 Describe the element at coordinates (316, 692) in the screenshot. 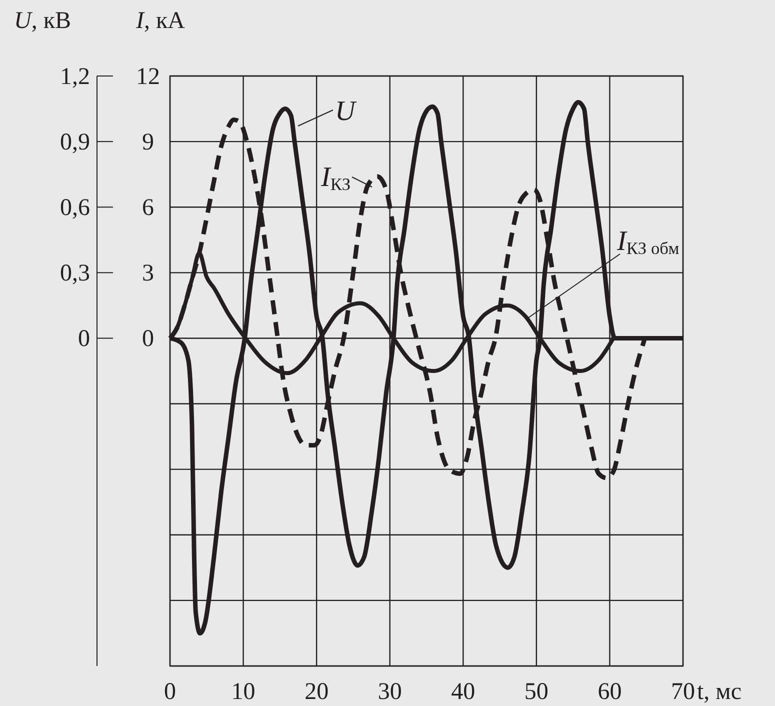

I see `x-tick-label: 20` at that location.